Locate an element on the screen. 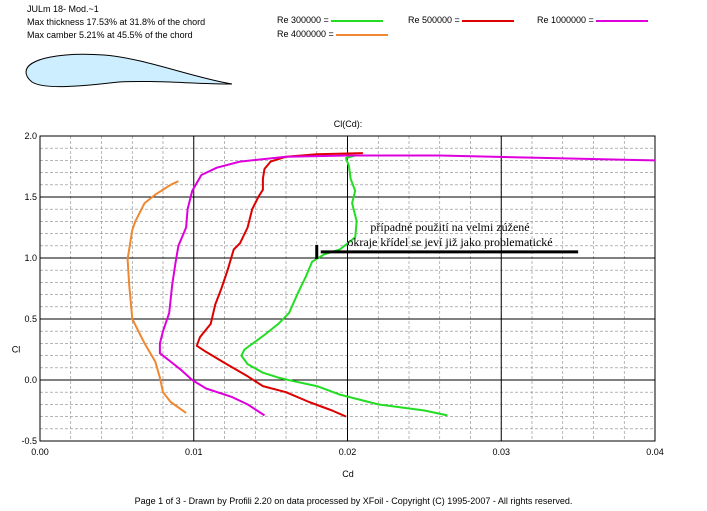 This screenshot has height=511, width=707. y-tick-label: -0.5 is located at coordinates (29, 441).